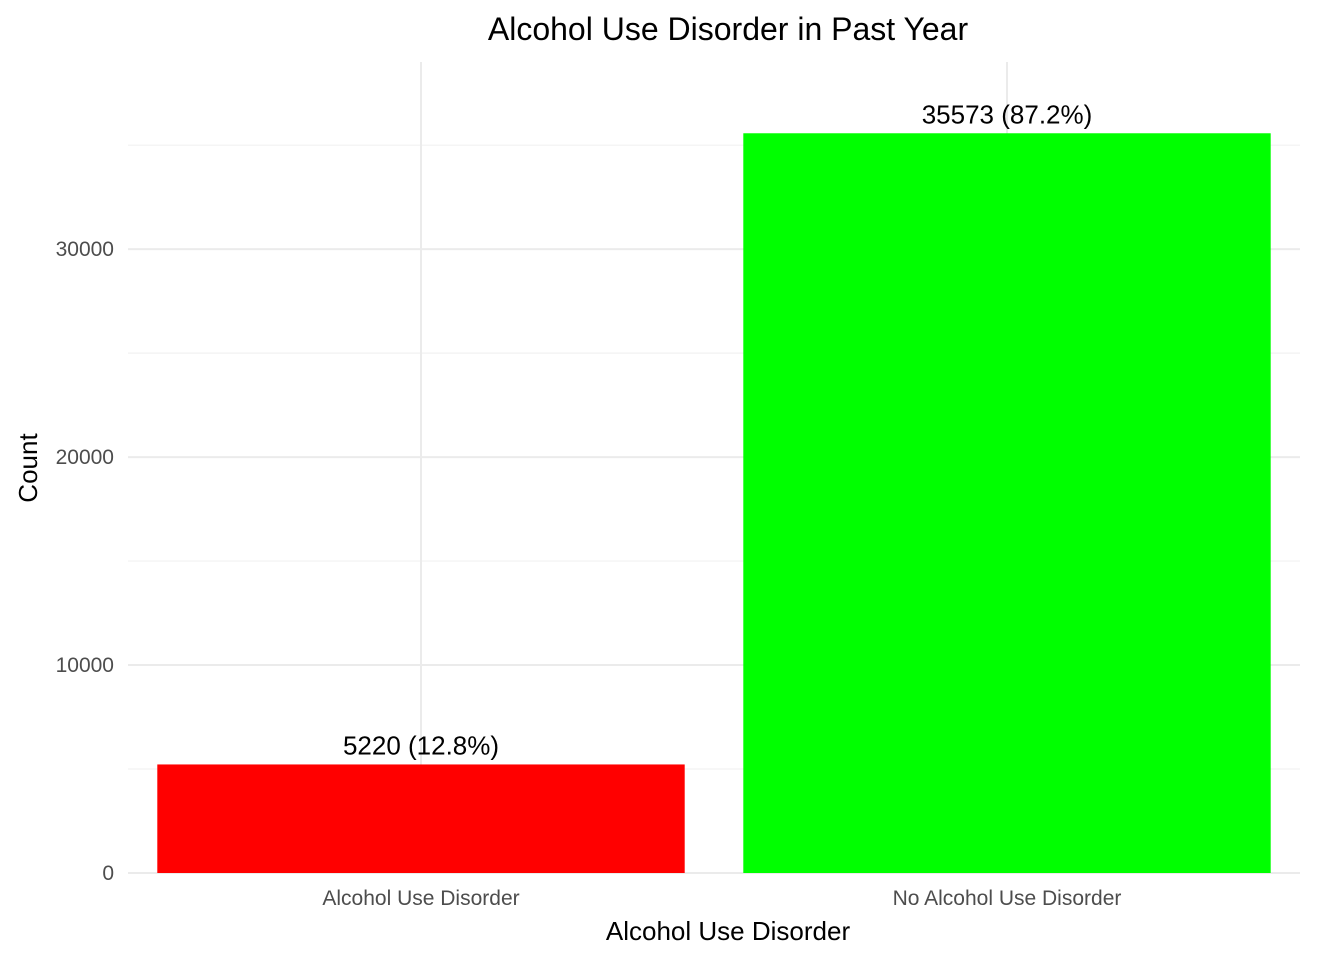  Describe the element at coordinates (728, 29) in the screenshot. I see `chart-title: Alcohol Use Disorder in Past Year` at that location.